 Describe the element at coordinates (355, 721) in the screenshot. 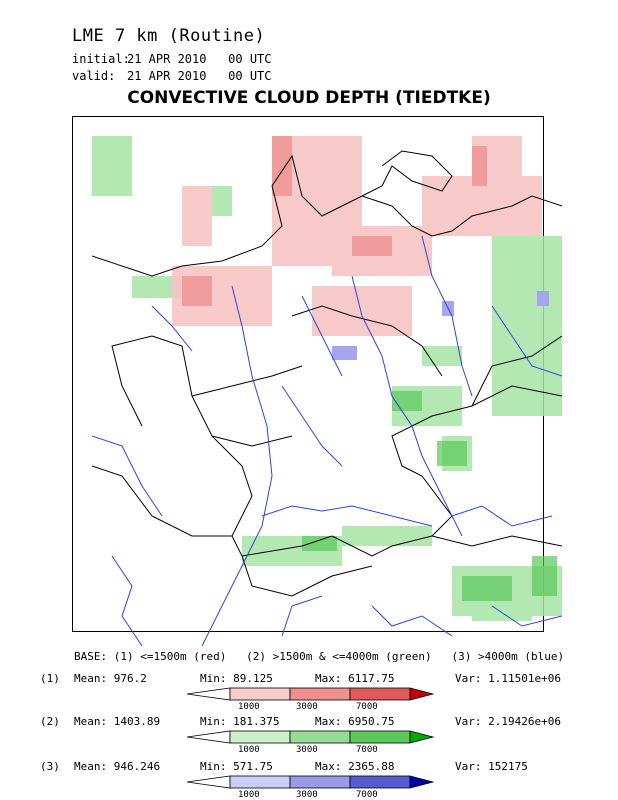

I see `legend-row-max: Max: 6950.75` at that location.